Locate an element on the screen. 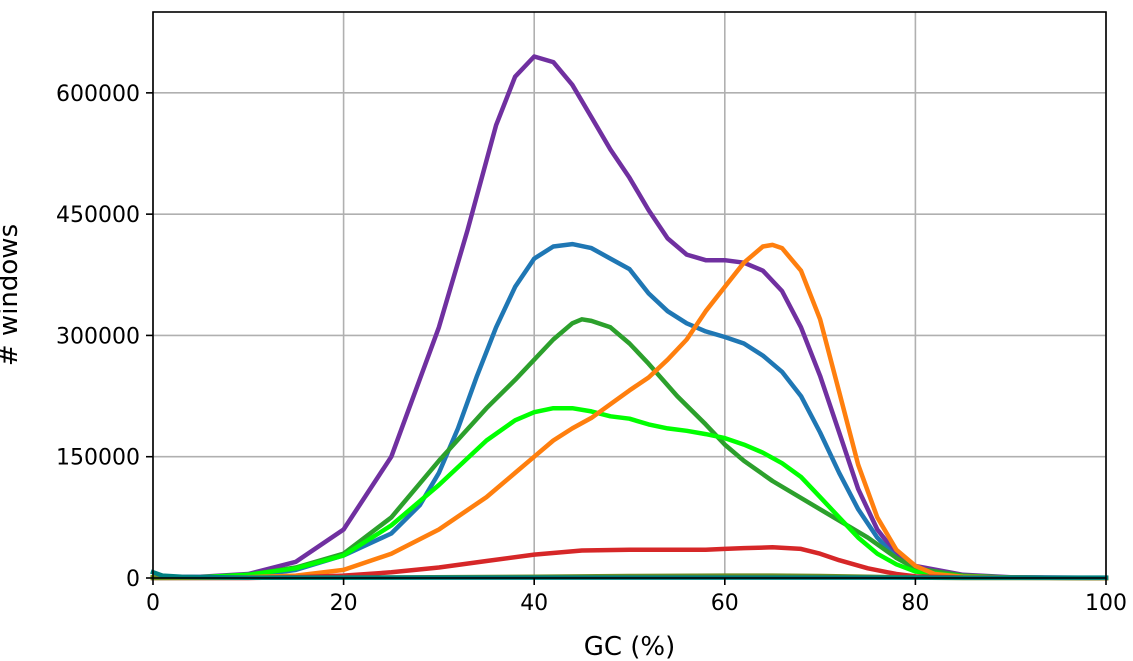 The image size is (1133, 661). y-axis-label: # windows is located at coordinates (12, 295).